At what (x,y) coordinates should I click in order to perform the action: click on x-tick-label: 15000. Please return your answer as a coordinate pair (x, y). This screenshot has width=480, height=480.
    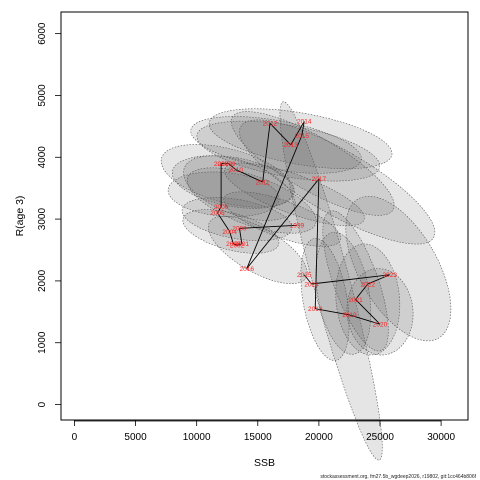
    Looking at the image, I should click on (258, 437).